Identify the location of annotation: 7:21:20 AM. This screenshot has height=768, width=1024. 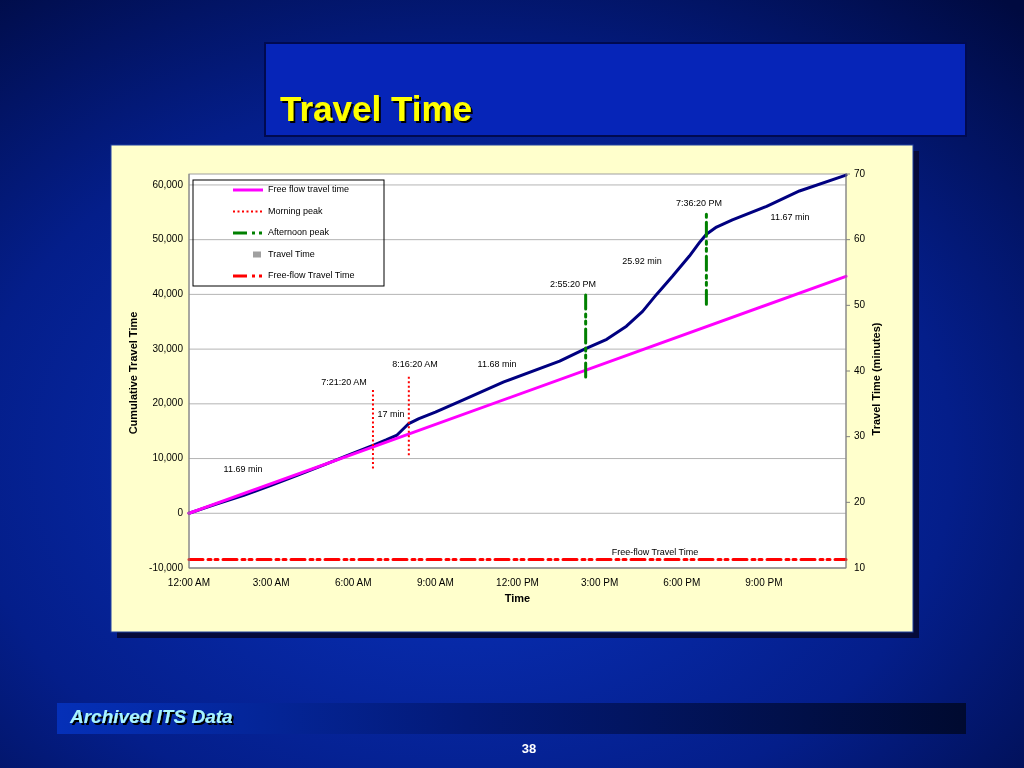
(344, 382).